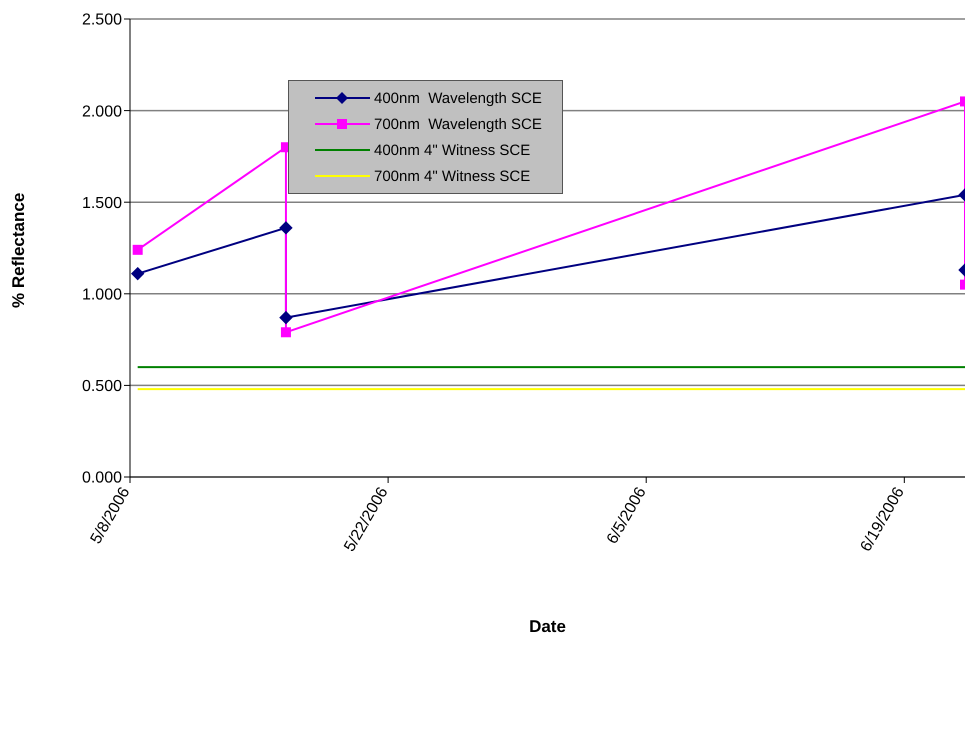  Describe the element at coordinates (452, 176) in the screenshot. I see `legend-label: 700nm 4" Witness SCE` at that location.